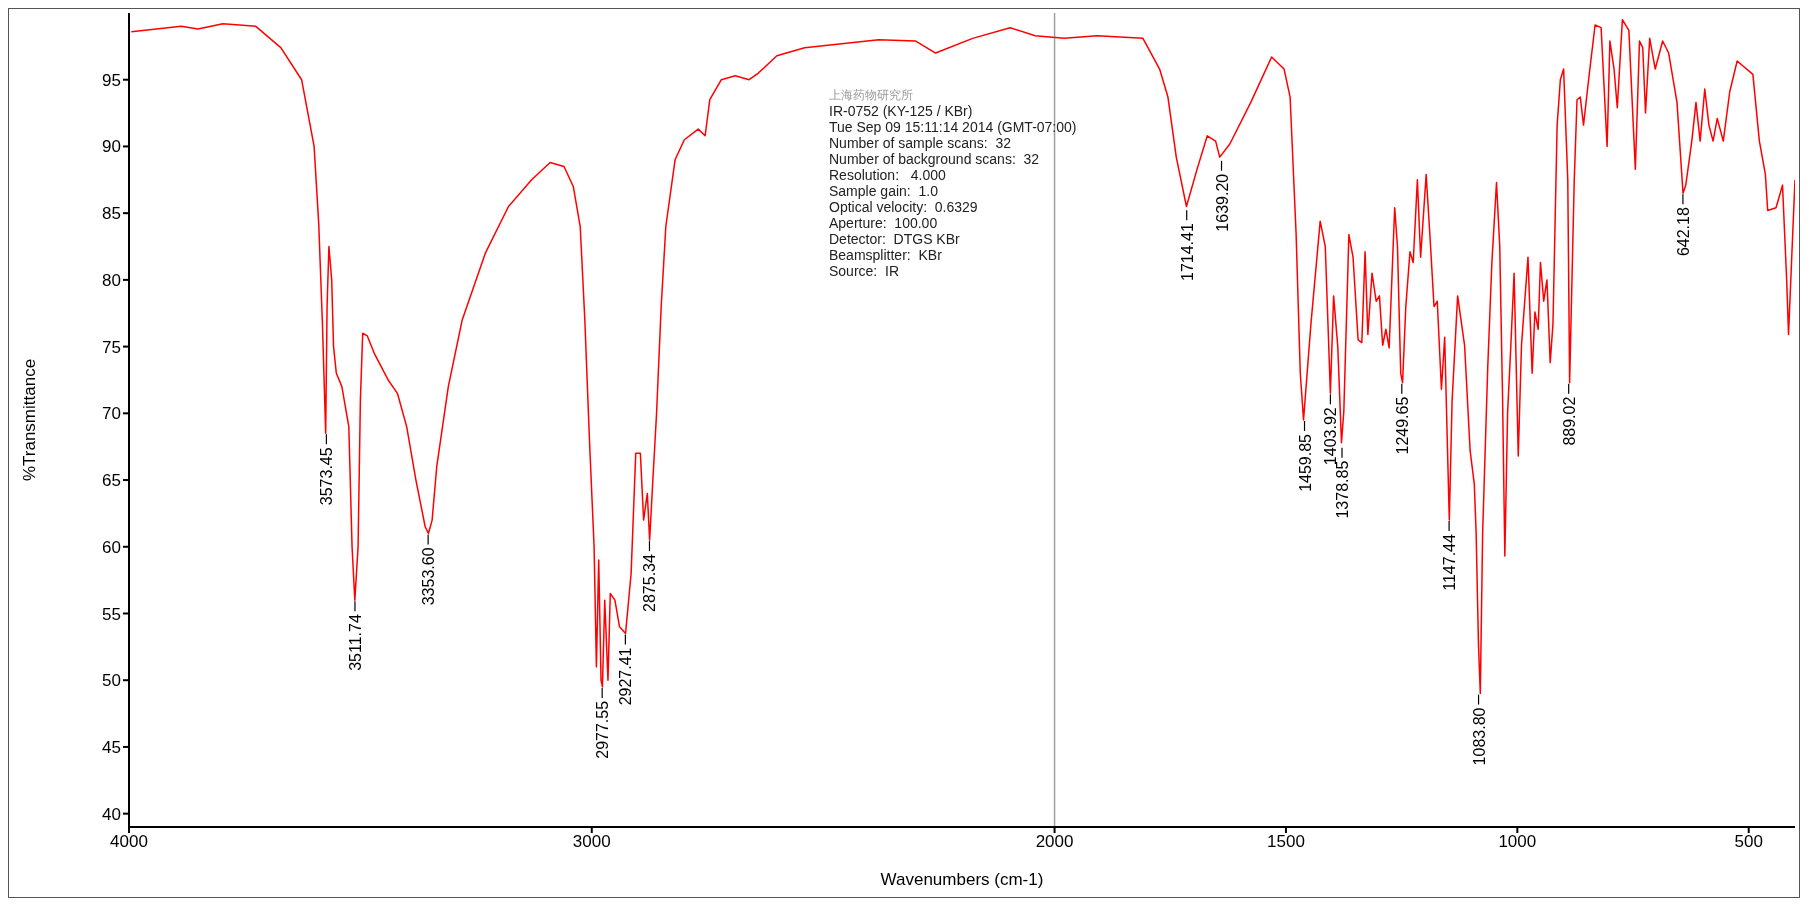 The width and height of the screenshot is (1809, 906). I want to click on annotation: 1459.85, so click(1305, 462).